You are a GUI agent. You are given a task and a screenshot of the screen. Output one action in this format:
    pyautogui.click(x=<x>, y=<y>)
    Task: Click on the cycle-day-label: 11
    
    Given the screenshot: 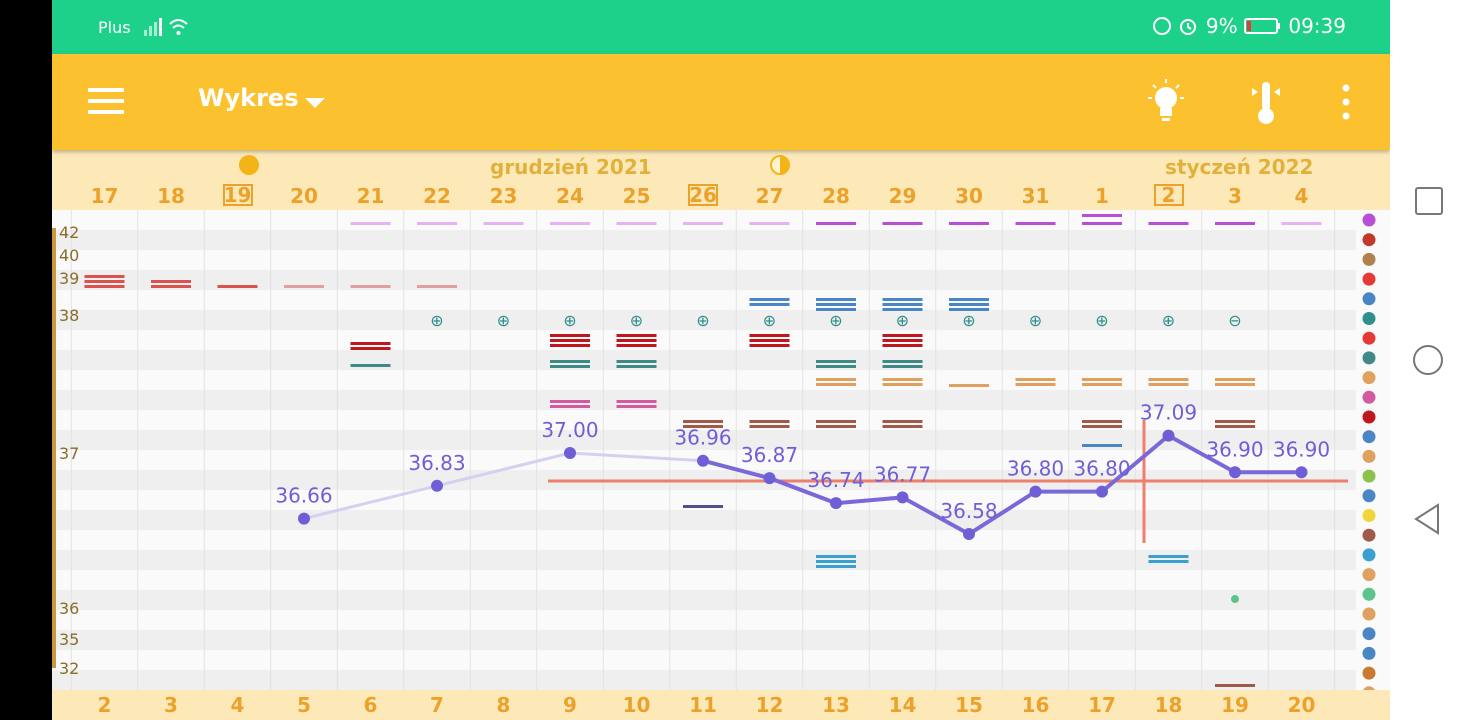 What is the action you would take?
    pyautogui.click(x=703, y=705)
    